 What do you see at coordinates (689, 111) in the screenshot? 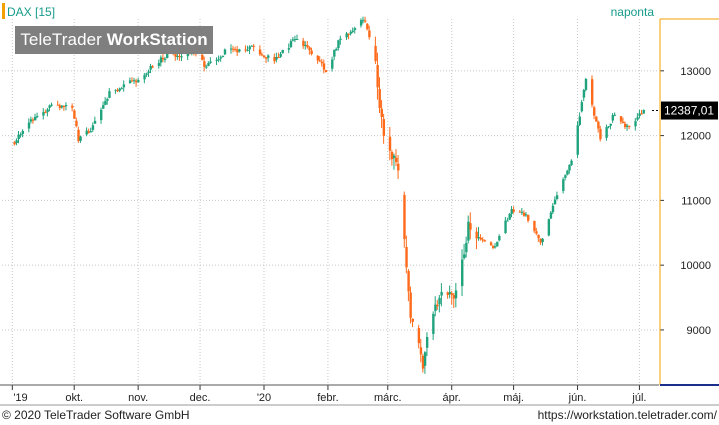
I see `last-price-label: 12387,01` at bounding box center [689, 111].